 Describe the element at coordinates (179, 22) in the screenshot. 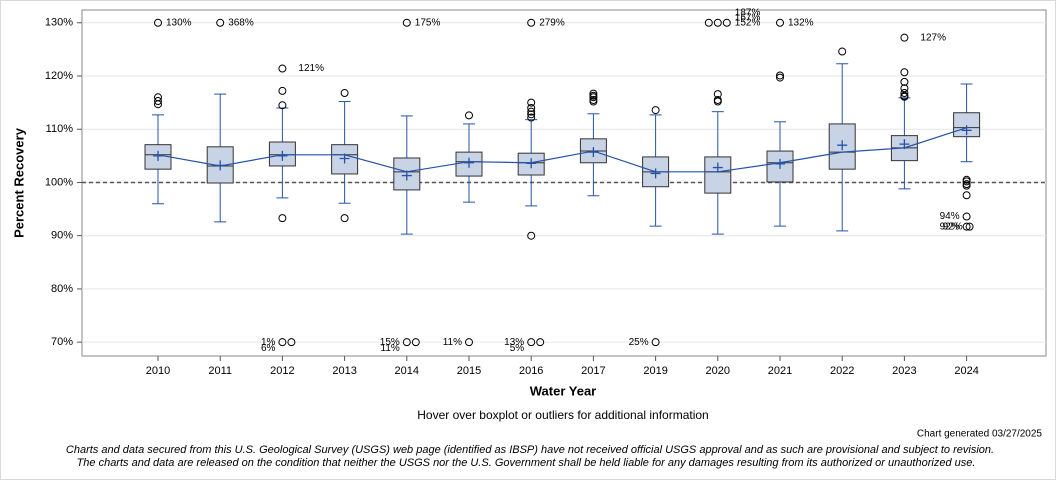

I see `offscale-label: 130%` at that location.